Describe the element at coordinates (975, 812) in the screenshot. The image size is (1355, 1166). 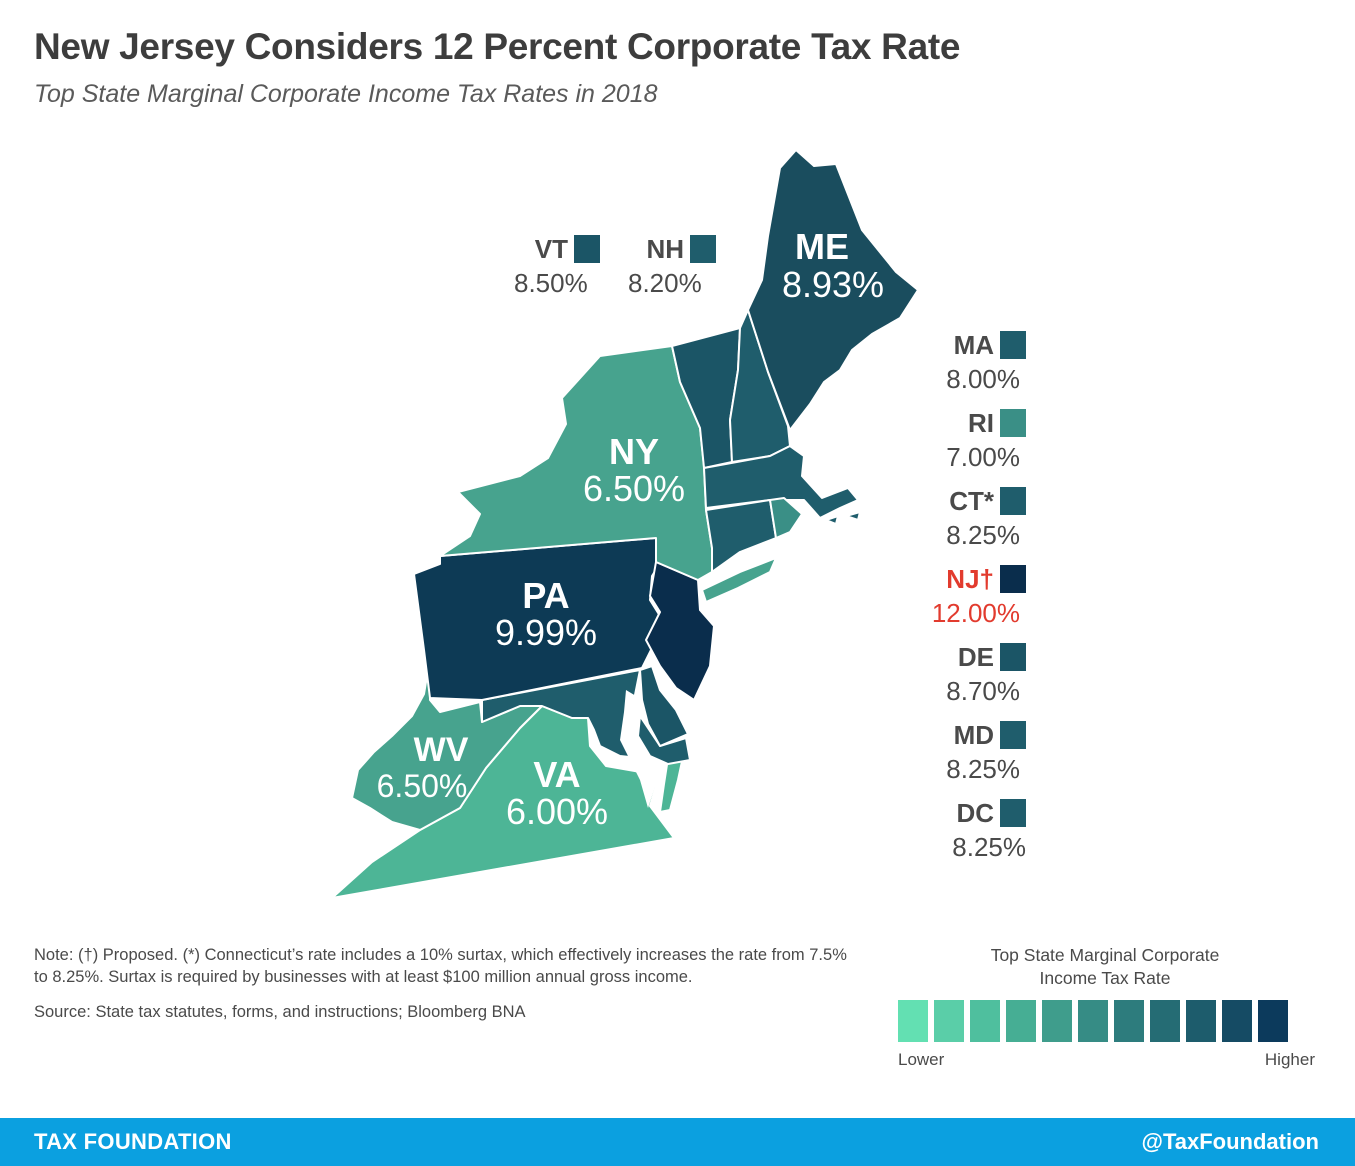
I see `callout-dc-abbr: DC` at that location.